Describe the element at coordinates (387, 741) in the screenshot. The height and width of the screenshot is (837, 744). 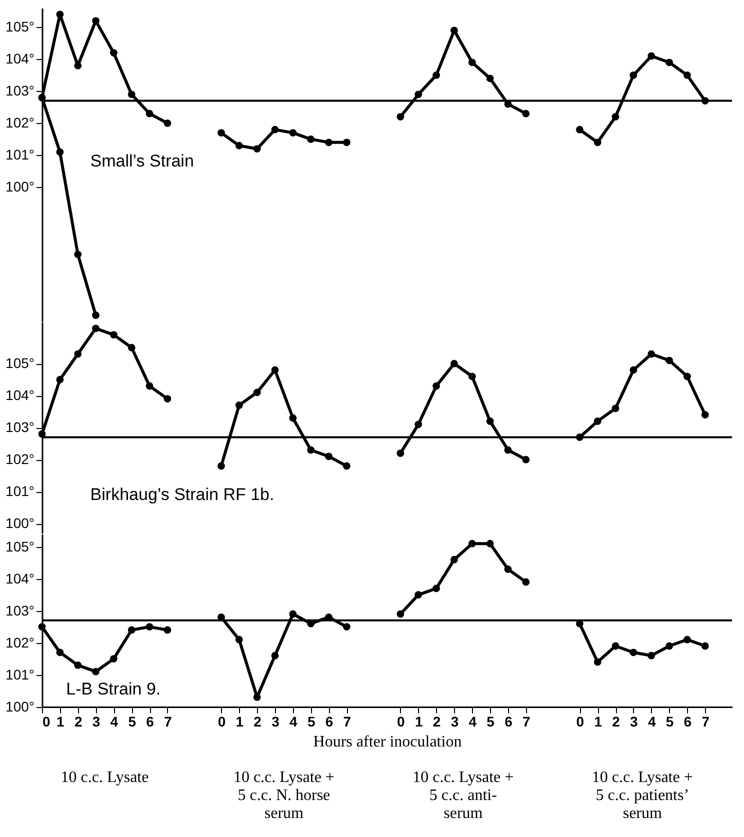
I see `x-axis-title: Hours after inoculation` at that location.